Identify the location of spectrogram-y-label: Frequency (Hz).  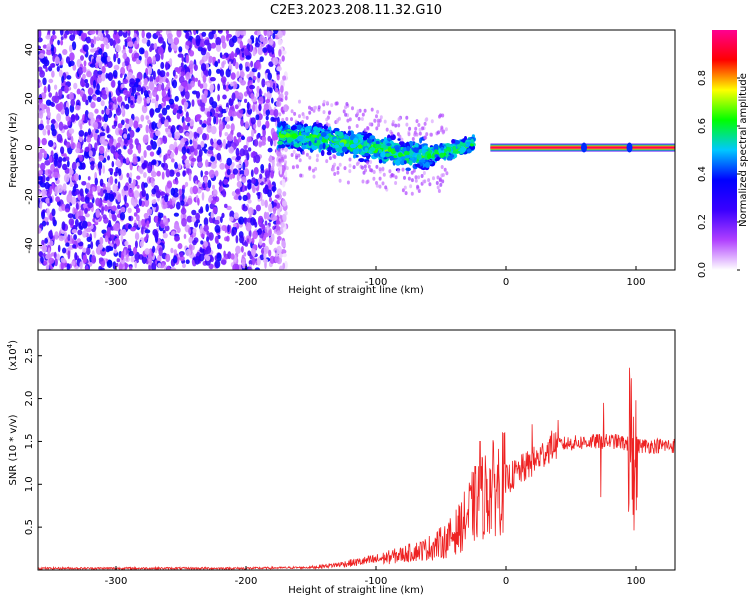
(13, 150).